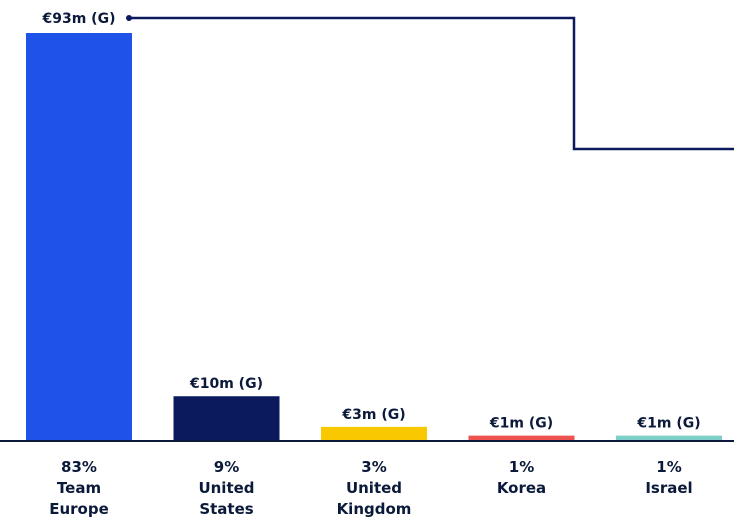 The height and width of the screenshot is (524, 734). What do you see at coordinates (79, 467) in the screenshot?
I see `category-share-label: 83%` at bounding box center [79, 467].